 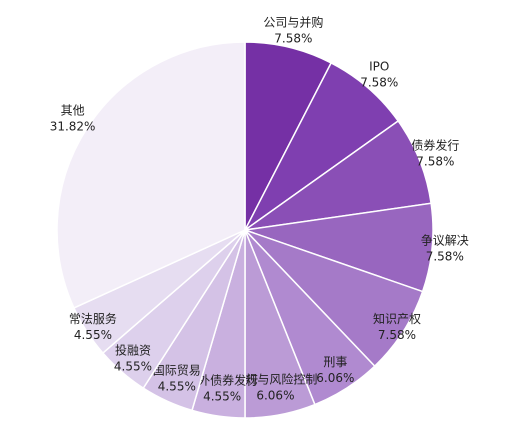 I want to click on slice-label: 国际贸易, so click(x=177, y=371).